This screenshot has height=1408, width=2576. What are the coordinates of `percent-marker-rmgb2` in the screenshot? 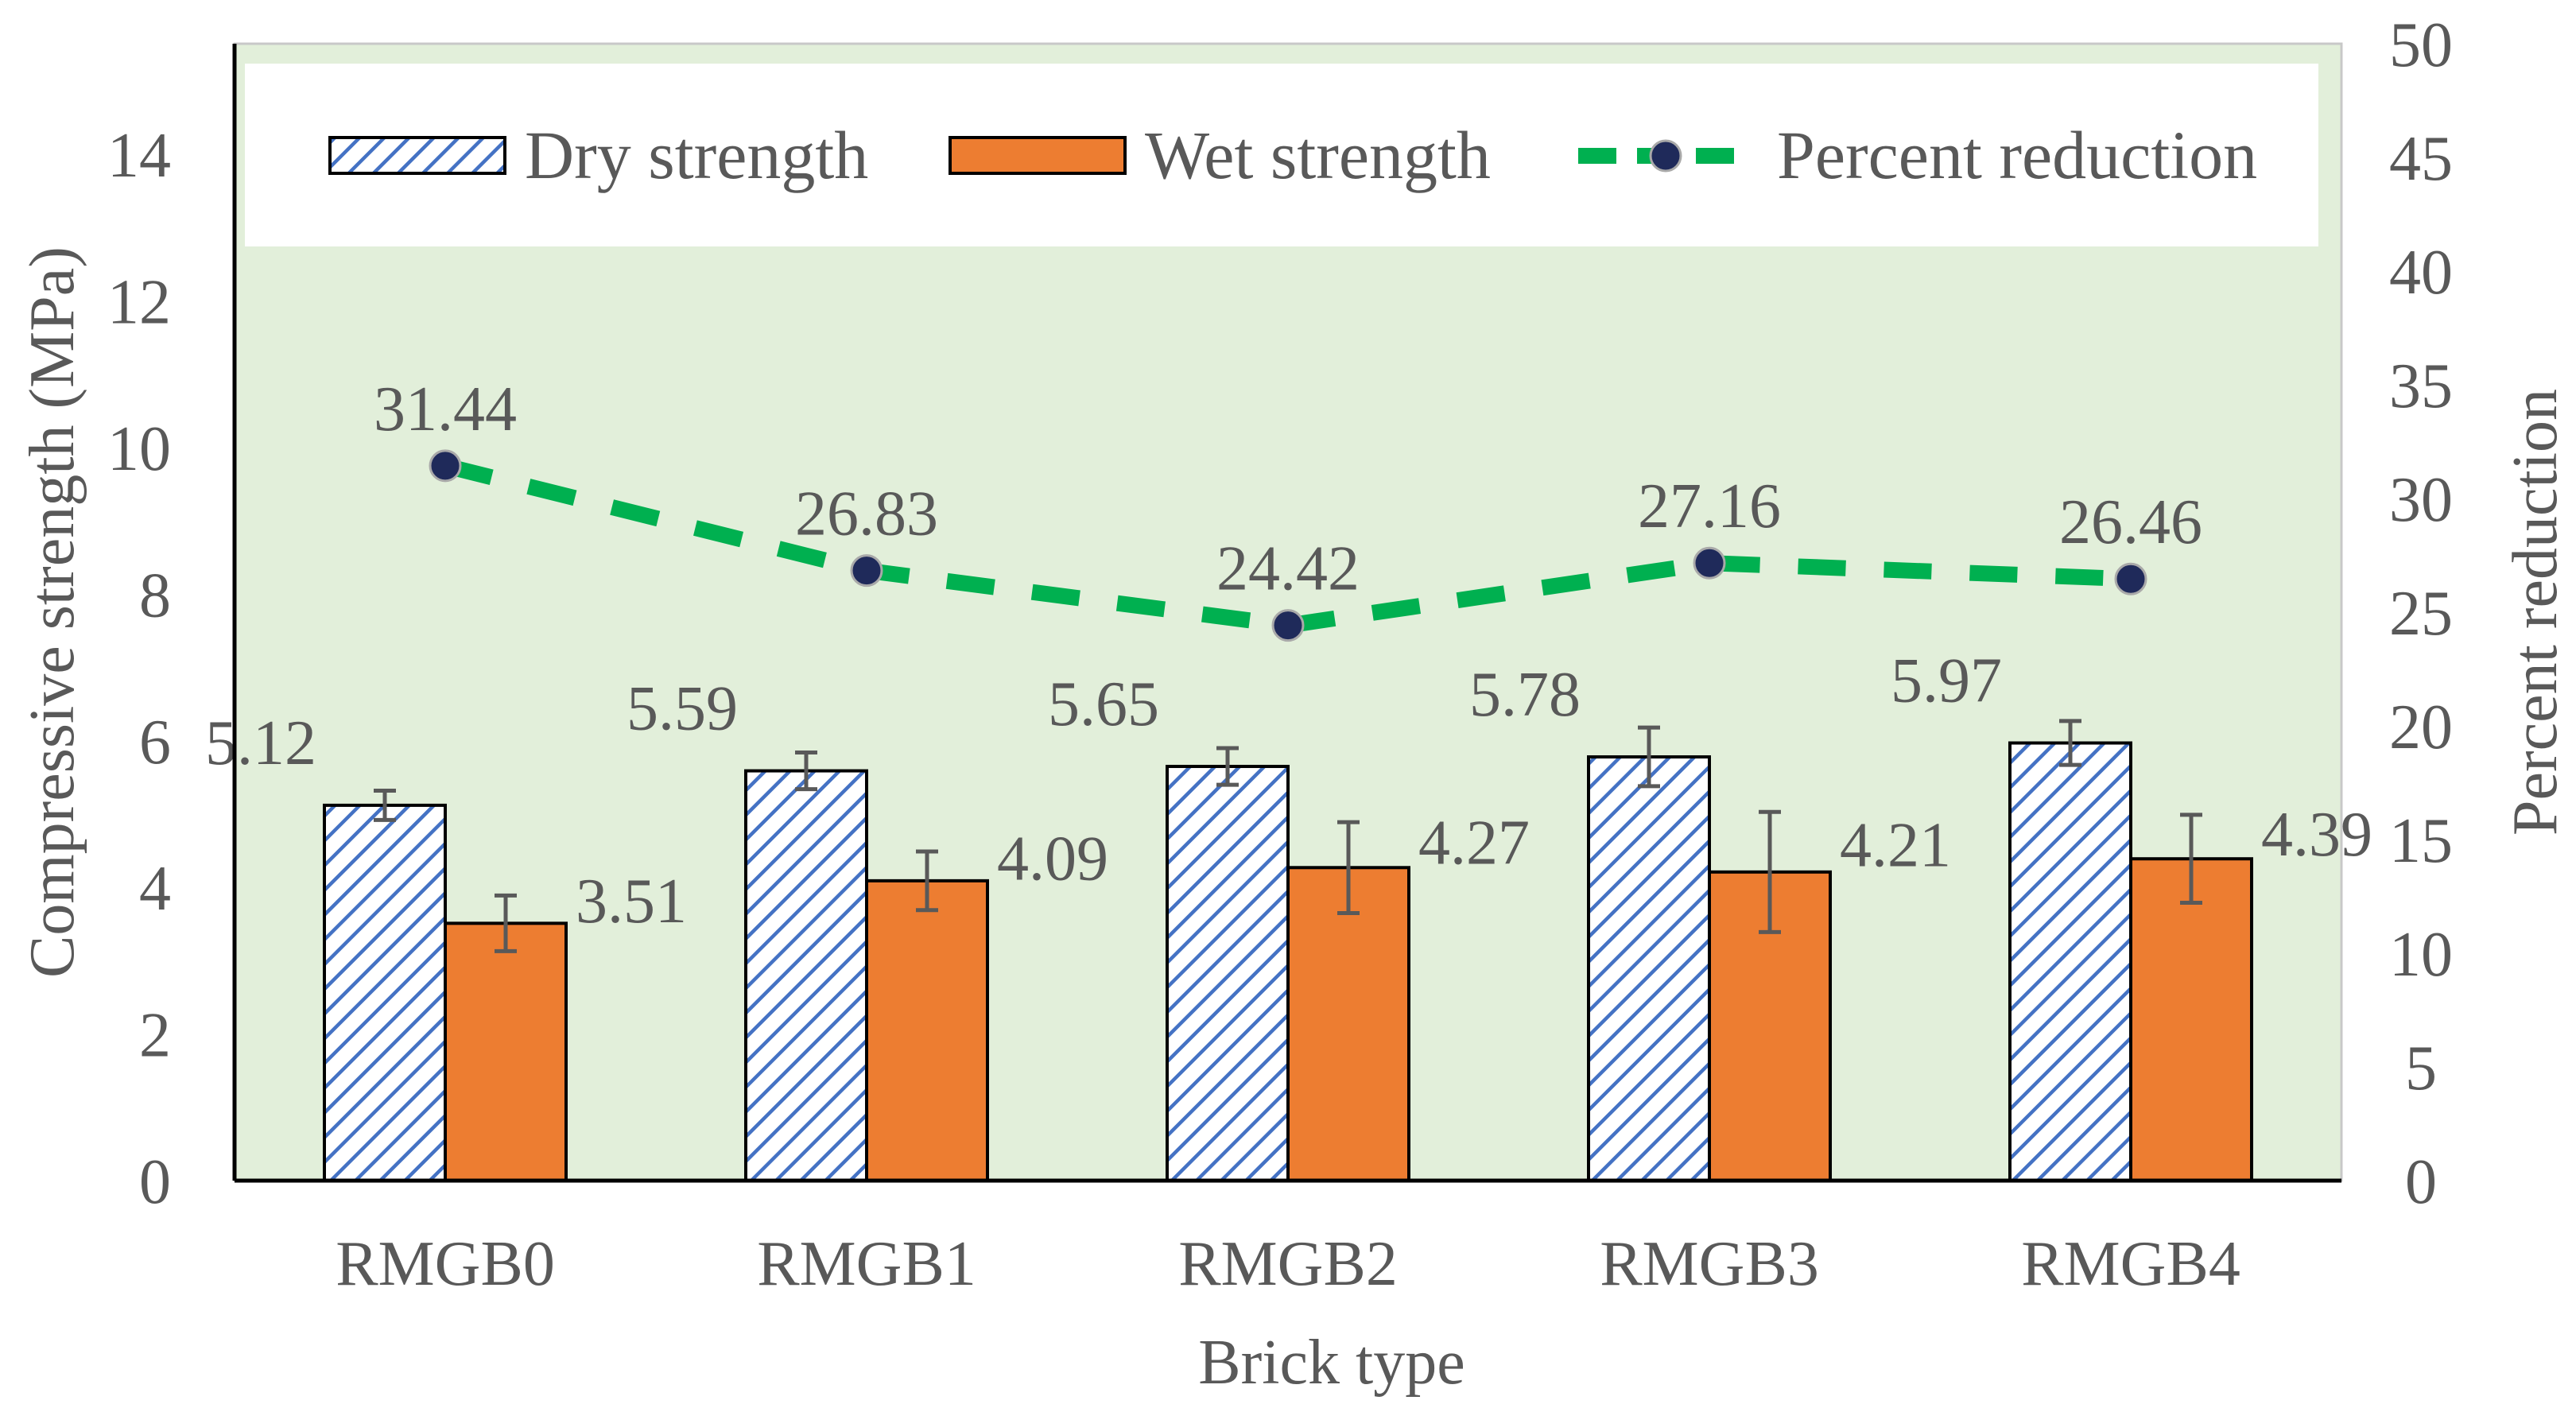 It's located at (1288, 625).